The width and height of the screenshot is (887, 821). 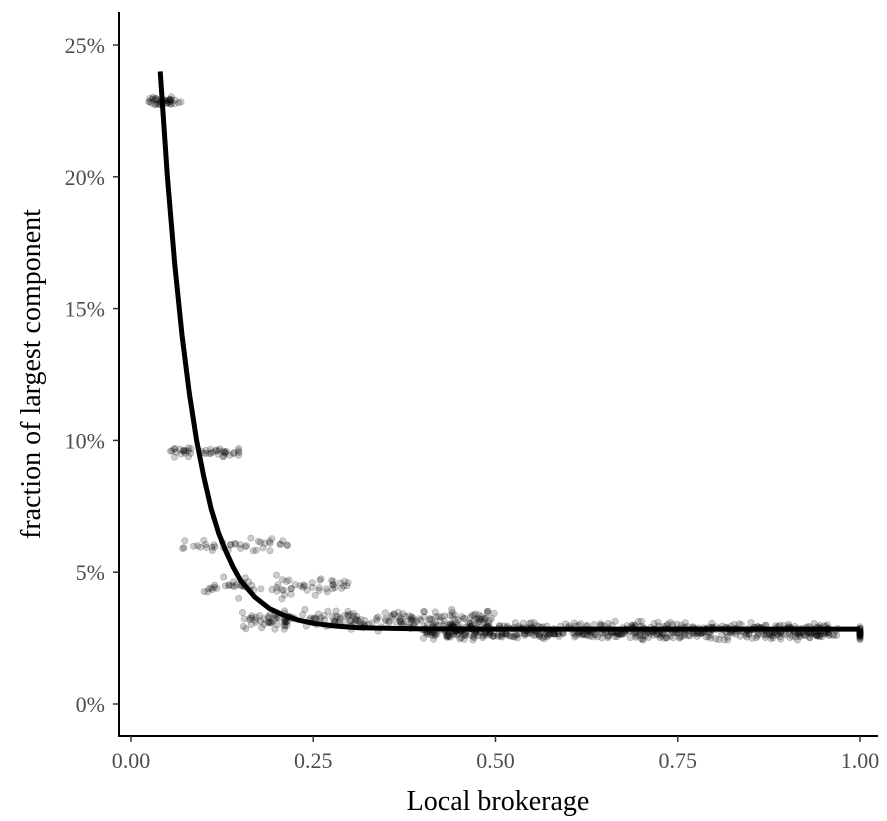 What do you see at coordinates (313, 760) in the screenshot?
I see `x-tick-label: 0.25` at bounding box center [313, 760].